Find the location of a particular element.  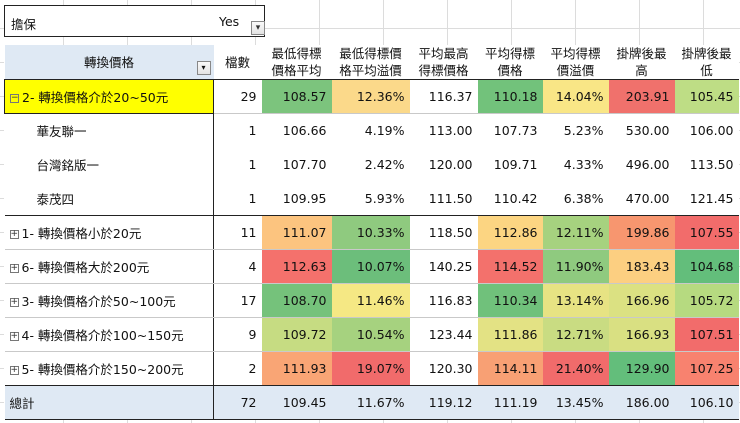

row-label: 台灣銘版一 is located at coordinates (109, 164).